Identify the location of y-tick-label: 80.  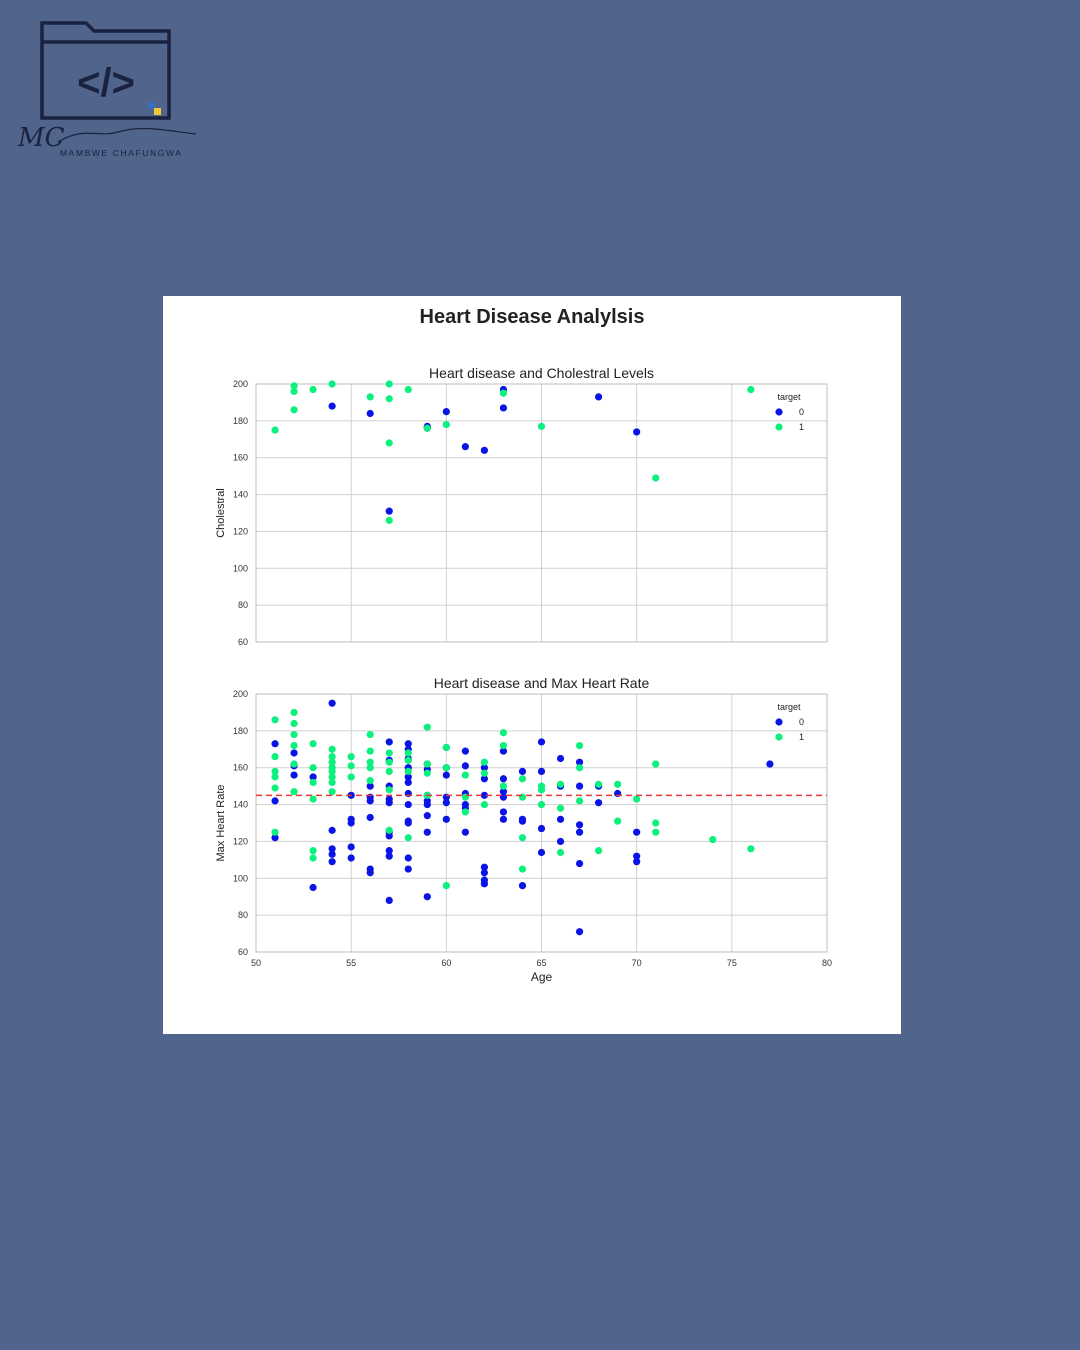
(243, 605).